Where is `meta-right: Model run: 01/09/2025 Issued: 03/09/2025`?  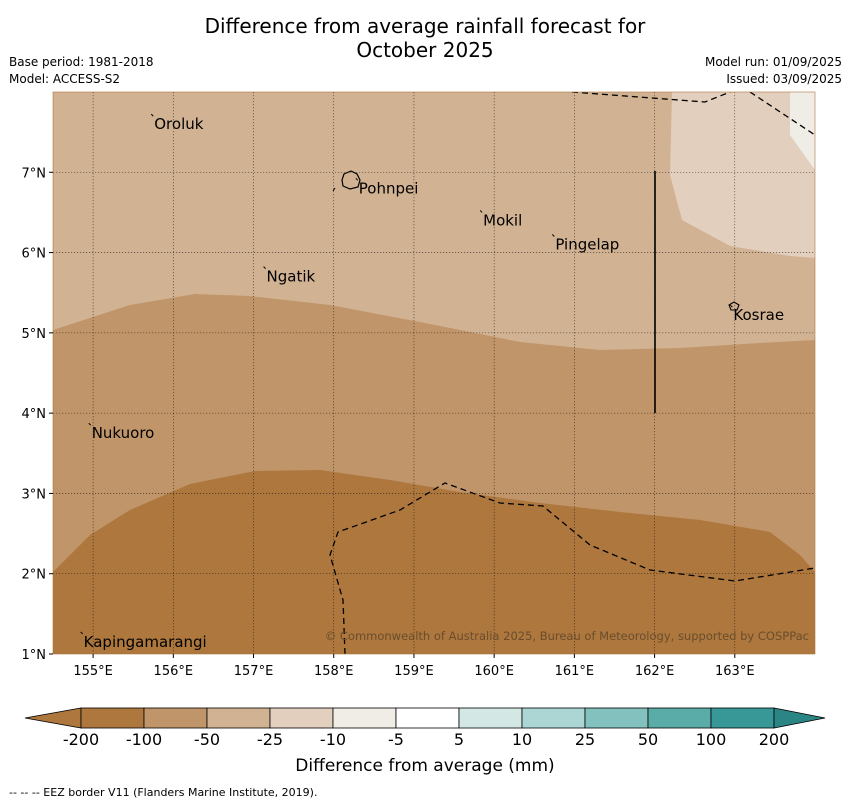 meta-right: Model run: 01/09/2025 Issued: 03/09/2025 is located at coordinates (773, 71).